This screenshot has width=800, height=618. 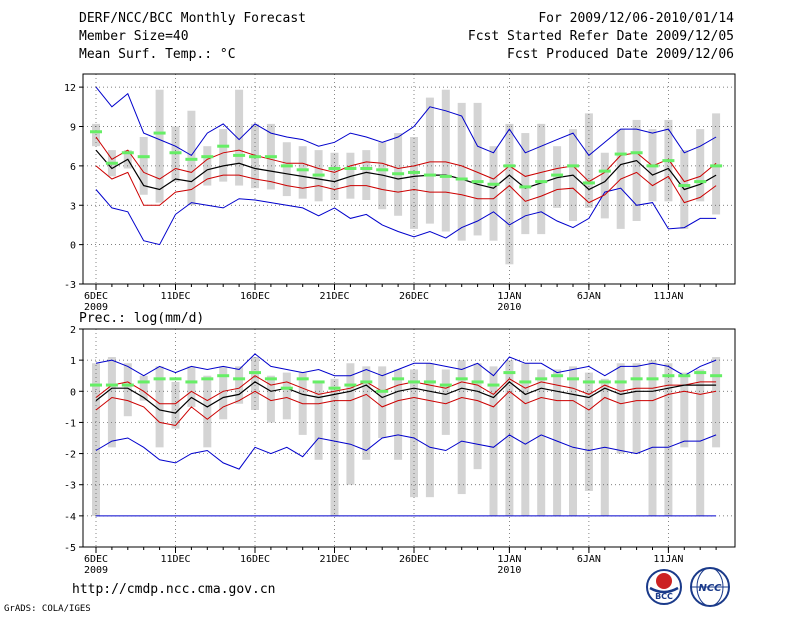 What do you see at coordinates (636, 18) in the screenshot?
I see `forecast-period-label: For 2009/12/06-2010/01/14` at bounding box center [636, 18].